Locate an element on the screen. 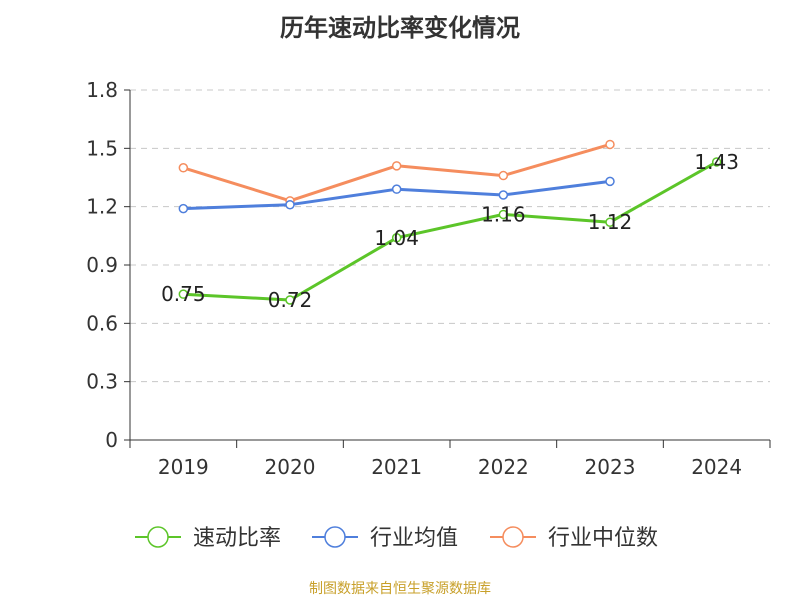 This screenshot has width=800, height=600. legend: 速动比率 行业均值 行业中位数 is located at coordinates (396, 538).